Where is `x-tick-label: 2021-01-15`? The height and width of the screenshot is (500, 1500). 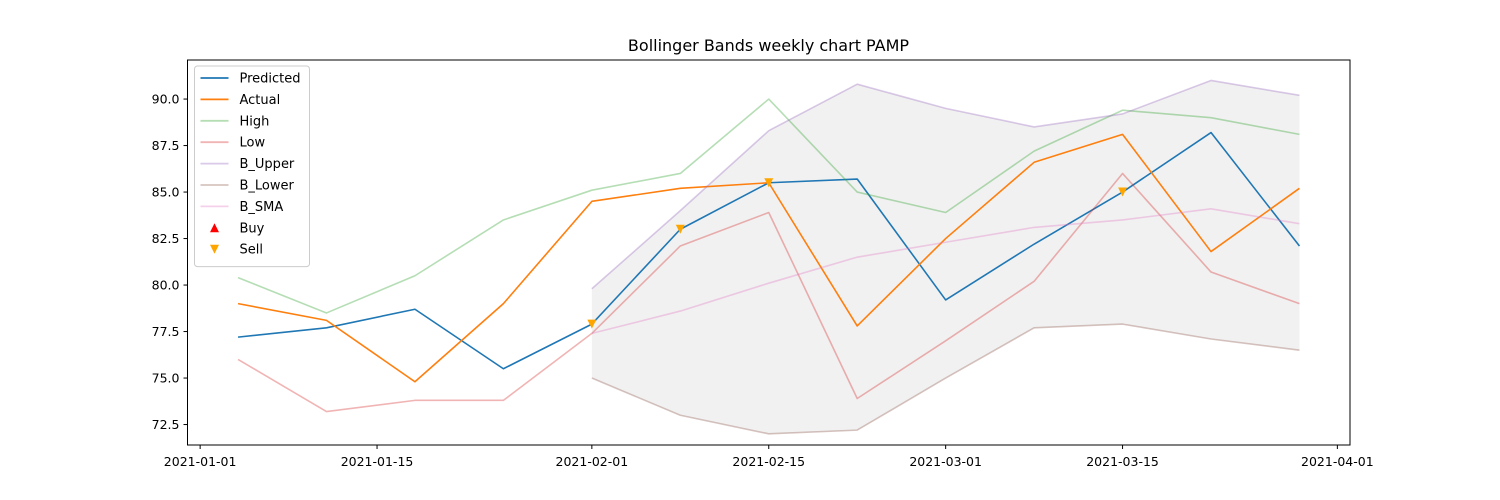 x-tick-label: 2021-01-15 is located at coordinates (377, 461).